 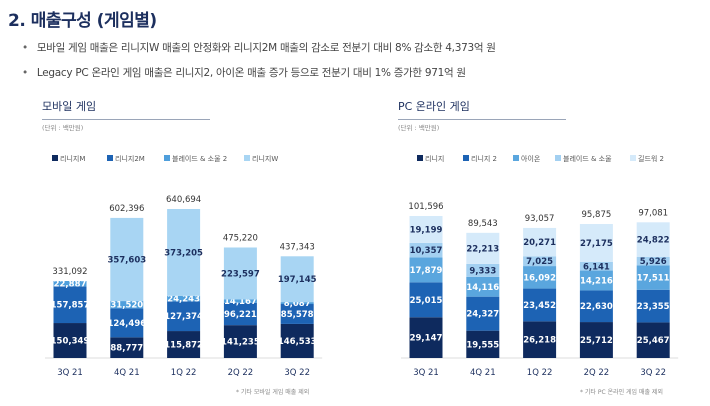 I want to click on mobile-segment-label: 85,578, so click(x=297, y=315).